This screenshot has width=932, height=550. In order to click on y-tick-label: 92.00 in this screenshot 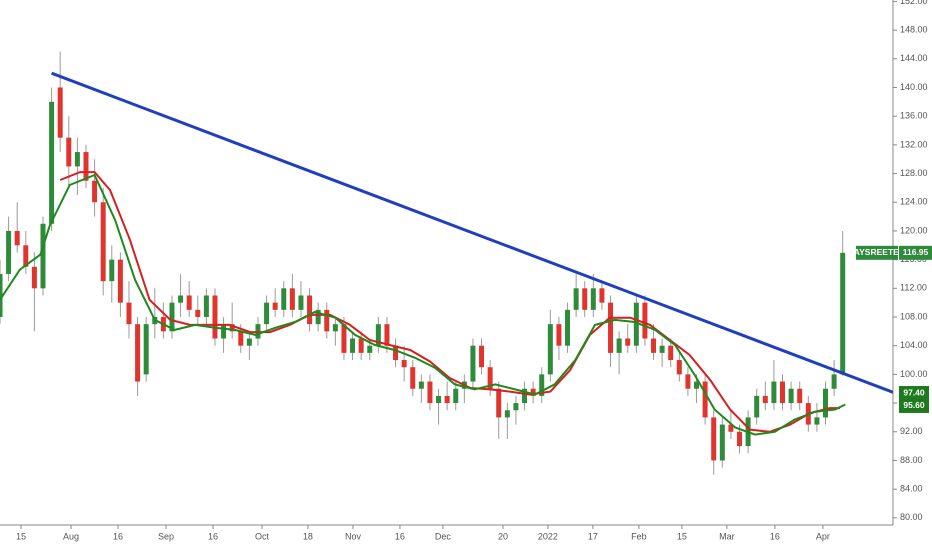, I will do `click(911, 431)`.